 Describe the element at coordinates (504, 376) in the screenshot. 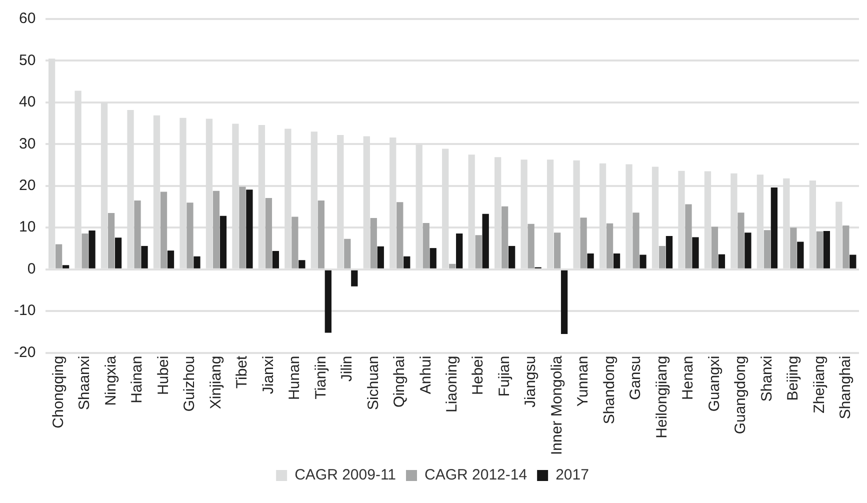

I see `x-tick-label: Fujian` at that location.